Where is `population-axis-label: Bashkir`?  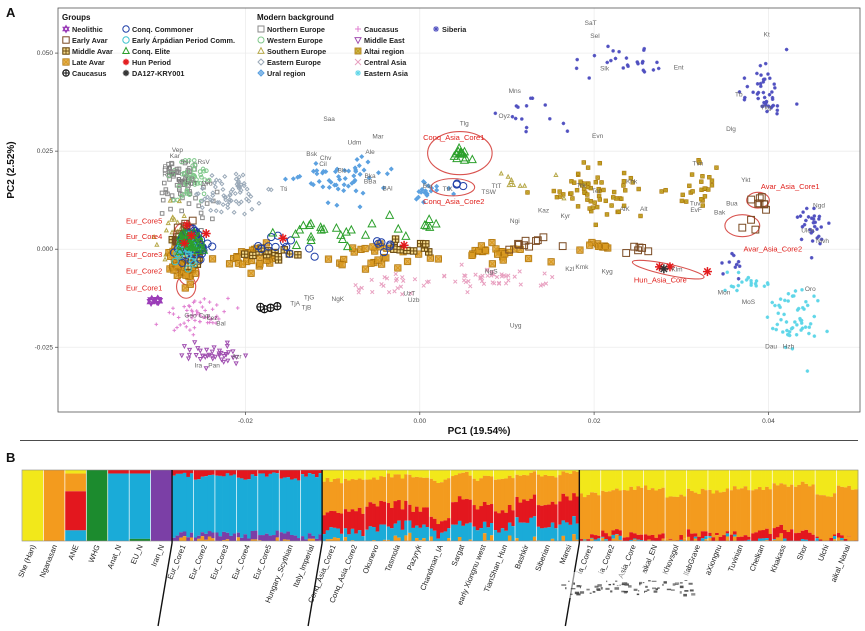 population-axis-label: Bashkir is located at coordinates (522, 556).